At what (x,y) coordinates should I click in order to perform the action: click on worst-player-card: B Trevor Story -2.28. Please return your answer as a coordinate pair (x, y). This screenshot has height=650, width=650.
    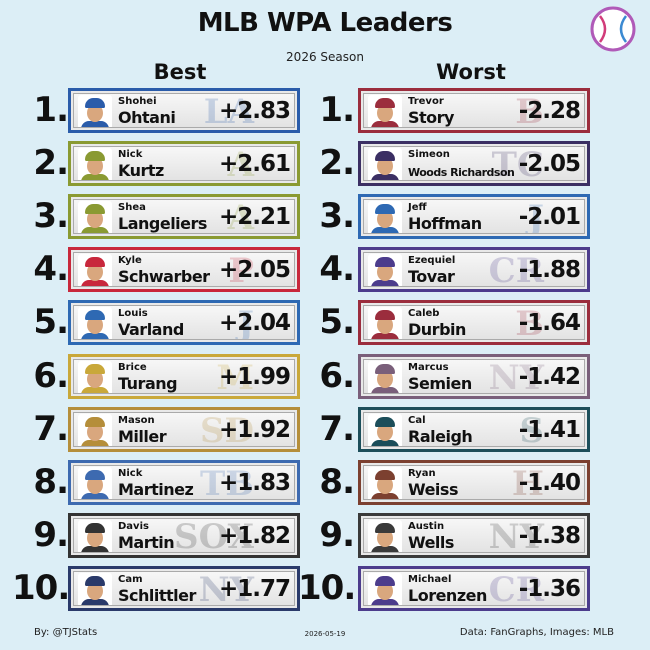
    Looking at the image, I should click on (474, 110).